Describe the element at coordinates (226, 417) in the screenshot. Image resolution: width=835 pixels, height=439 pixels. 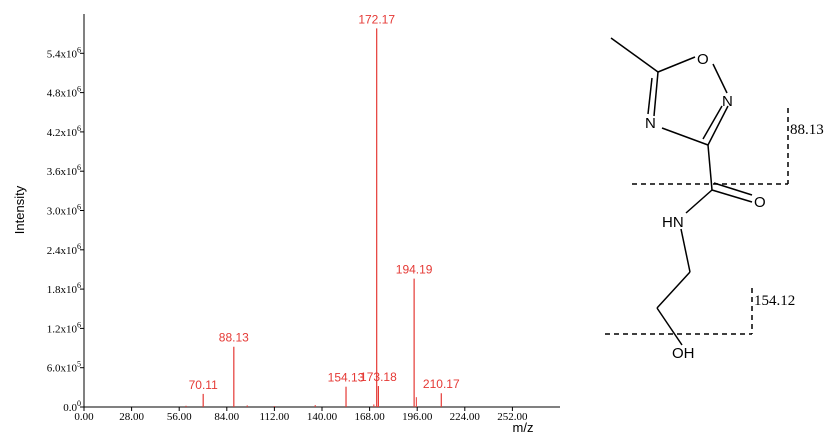
I see `x-tick-label: 84.00` at that location.